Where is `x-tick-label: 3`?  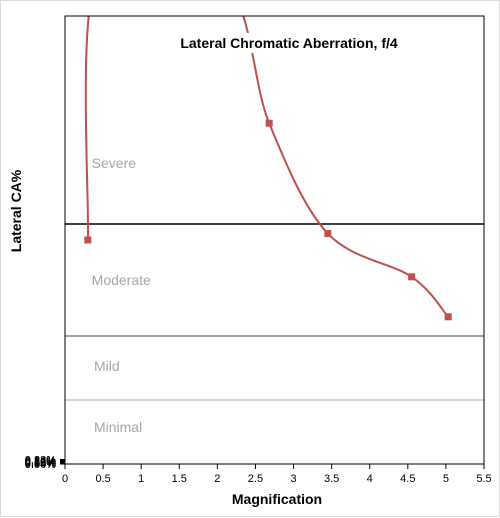
x-tick-label: 3 is located at coordinates (293, 479).